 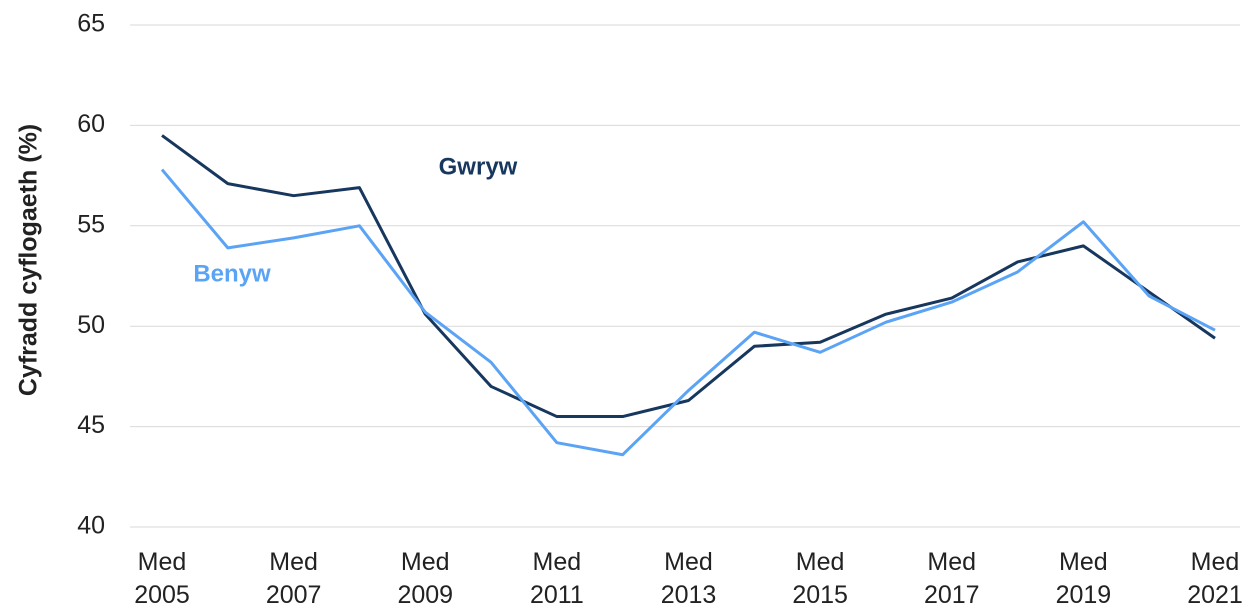 I want to click on y-tick-label: 40, so click(x=91, y=526).